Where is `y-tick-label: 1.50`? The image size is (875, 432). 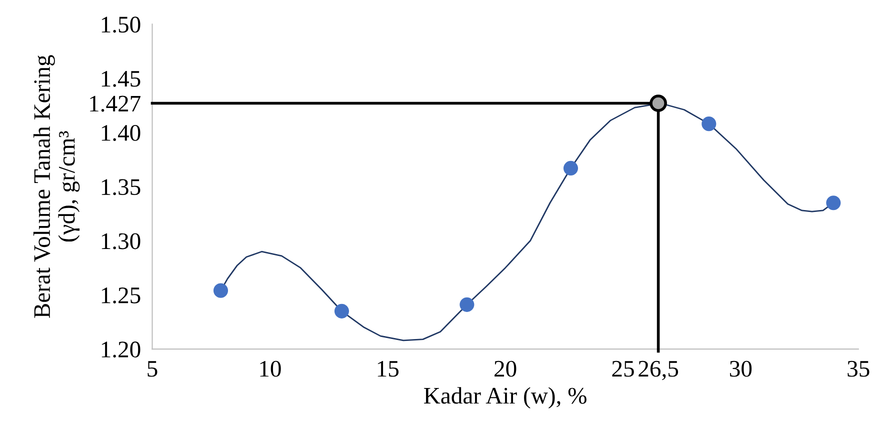 y-tick-label: 1.50 is located at coordinates (121, 24).